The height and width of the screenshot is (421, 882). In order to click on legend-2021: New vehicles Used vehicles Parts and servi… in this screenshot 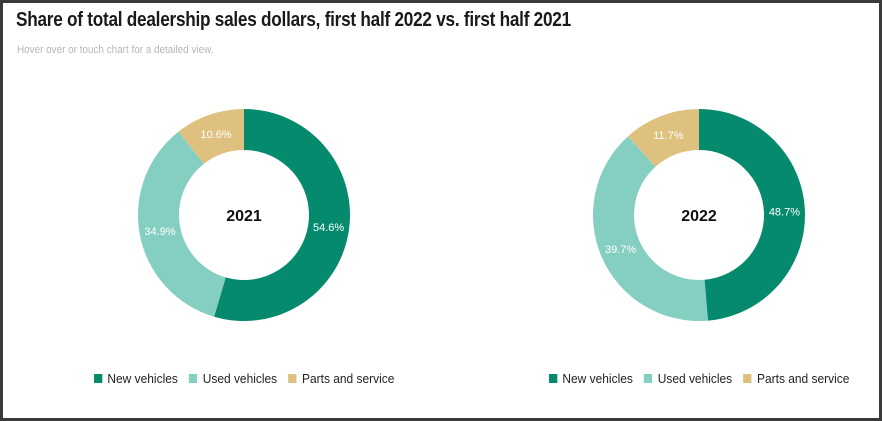, I will do `click(243, 378)`.